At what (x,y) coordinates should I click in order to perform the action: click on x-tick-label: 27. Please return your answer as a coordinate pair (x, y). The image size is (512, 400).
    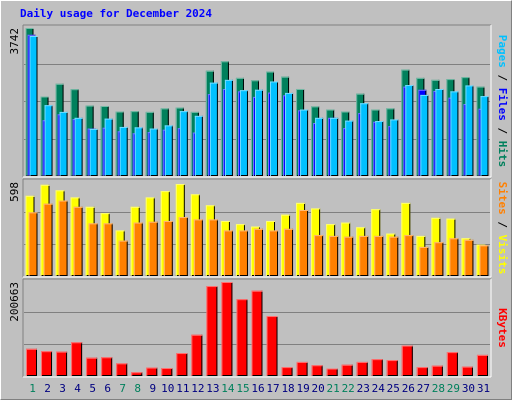
    Looking at the image, I should click on (423, 388).